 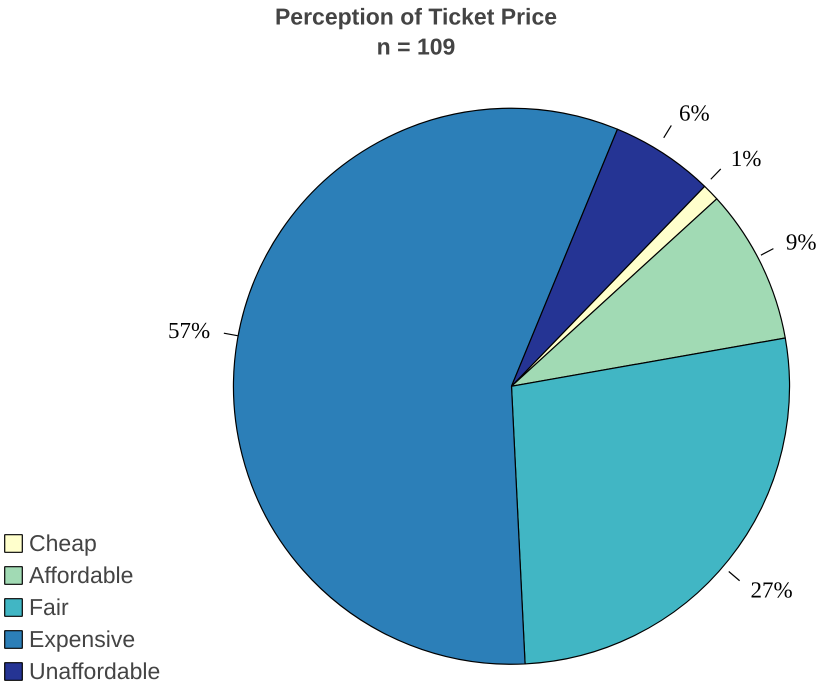 What do you see at coordinates (771, 590) in the screenshot?
I see `data-label: 27%` at bounding box center [771, 590].